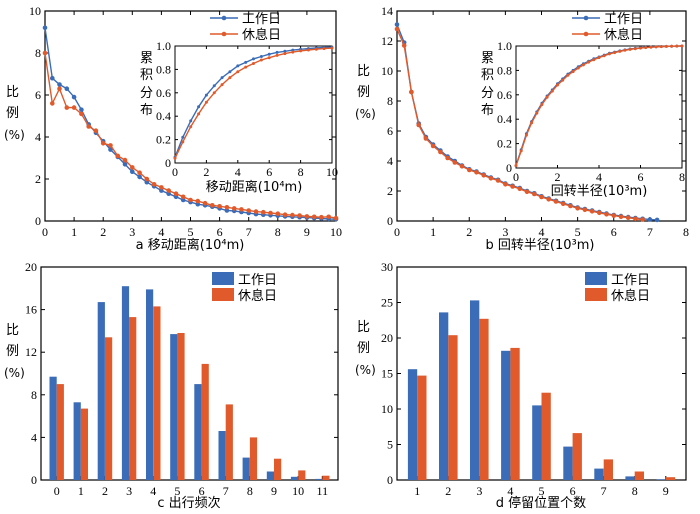 The height and width of the screenshot is (514, 700). I want to click on legend-workday-marker, so click(224, 18).